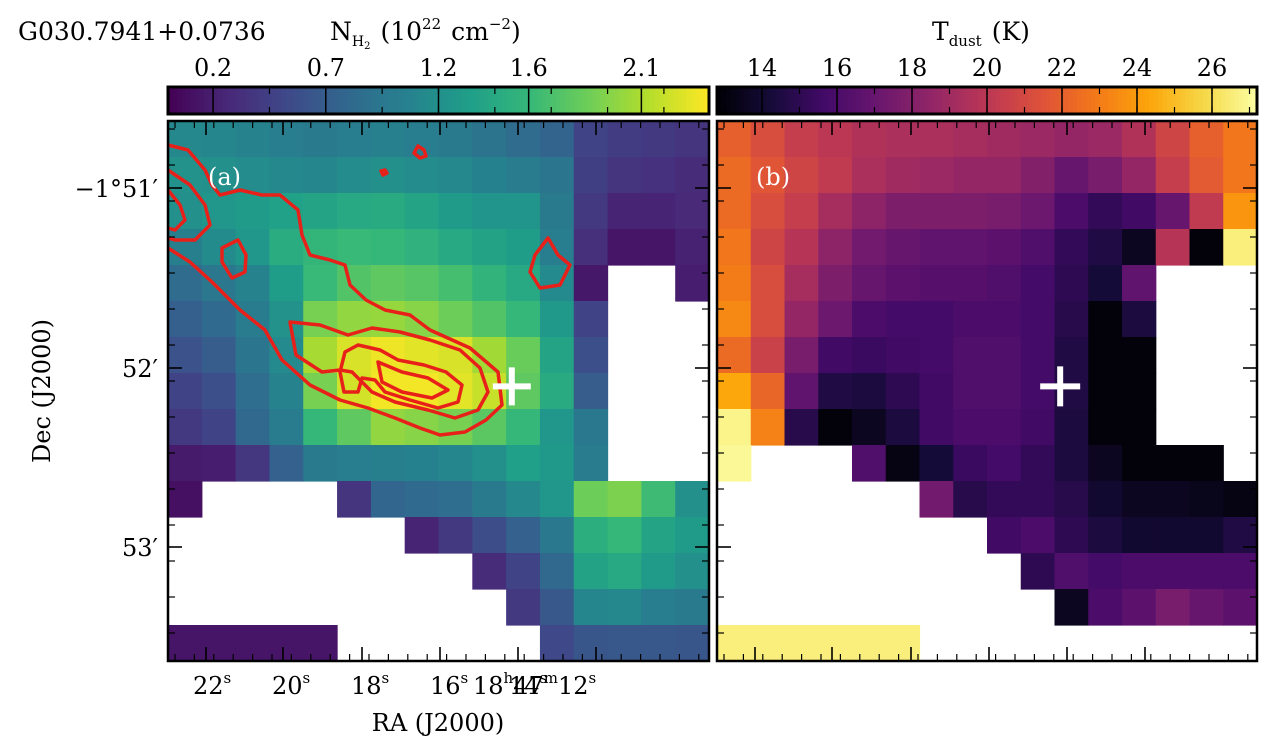  What do you see at coordinates (140, 369) in the screenshot?
I see `y-tick-label: 52′` at bounding box center [140, 369].